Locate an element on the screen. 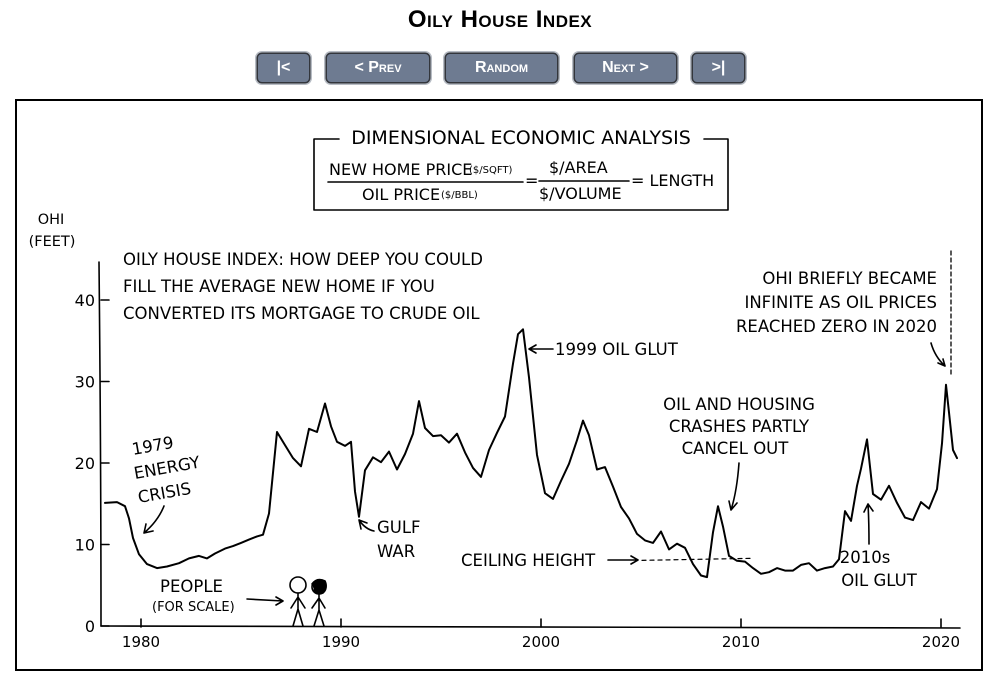 This screenshot has height=685, width=1000. x-tick-label: 2010 is located at coordinates (741, 642).